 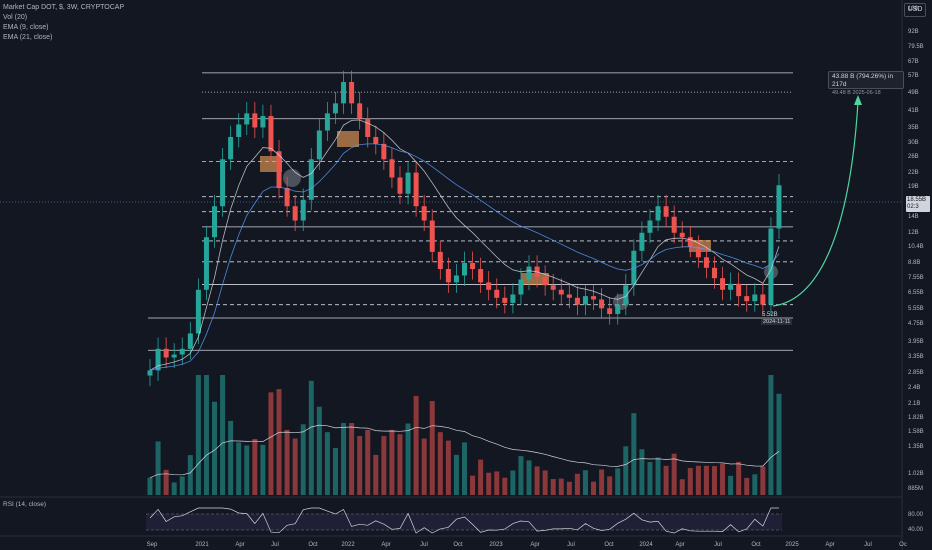 I want to click on currency-button: USD, so click(x=915, y=10).